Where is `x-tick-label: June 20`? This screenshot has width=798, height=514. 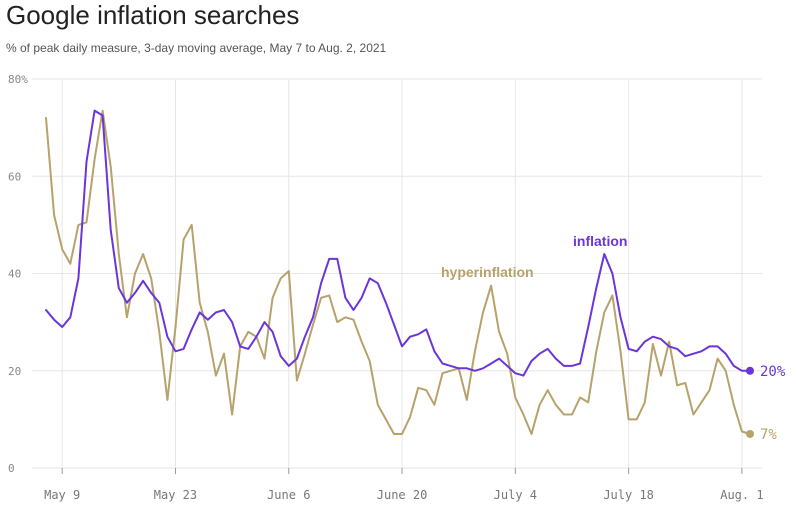
x-tick-label: June 20 is located at coordinates (402, 495).